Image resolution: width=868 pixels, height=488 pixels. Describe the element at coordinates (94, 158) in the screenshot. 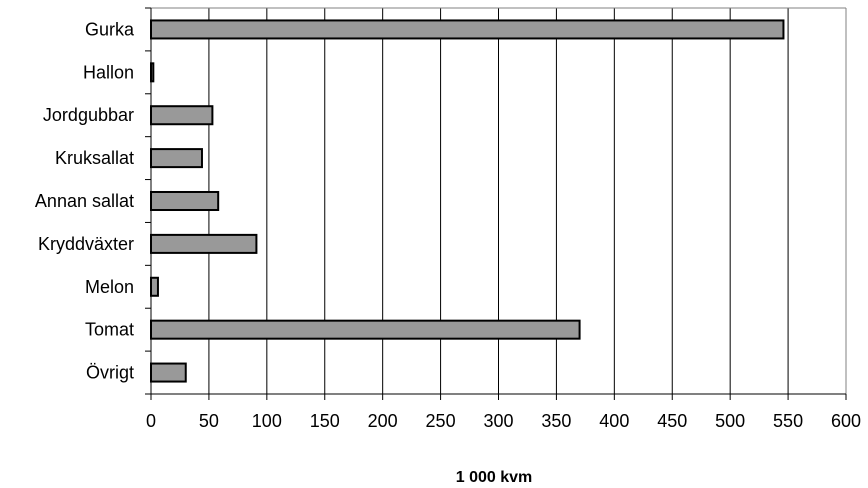

I see `category-label: Kruksallat` at that location.